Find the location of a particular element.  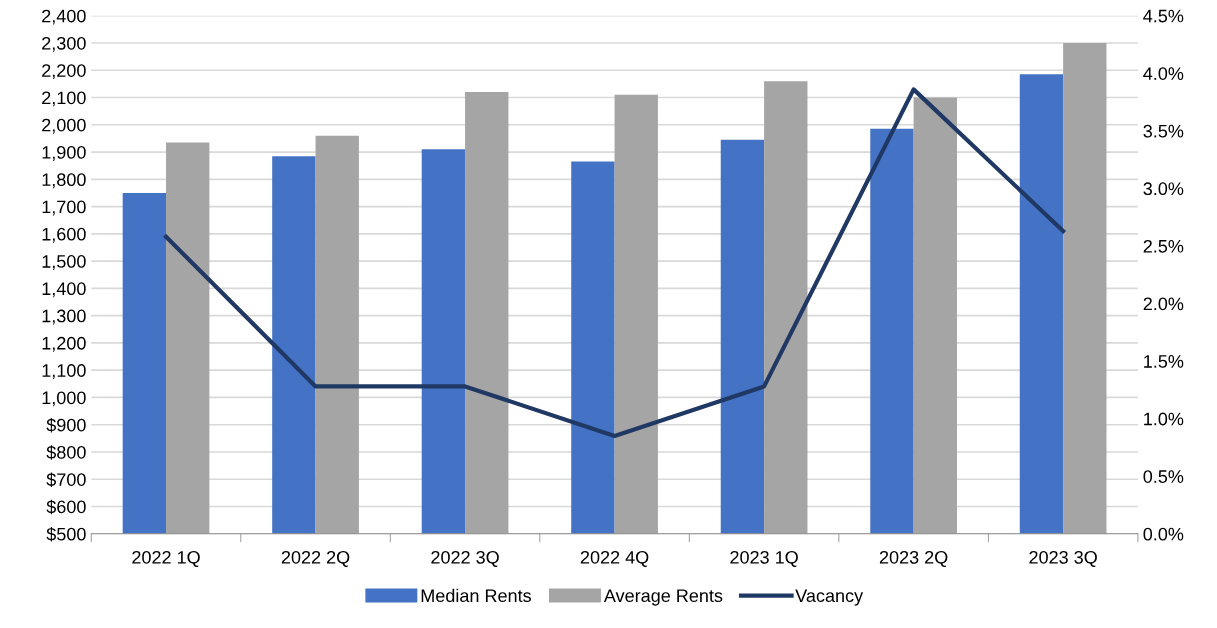

y-tick-label: 1,600 is located at coordinates (64, 235).